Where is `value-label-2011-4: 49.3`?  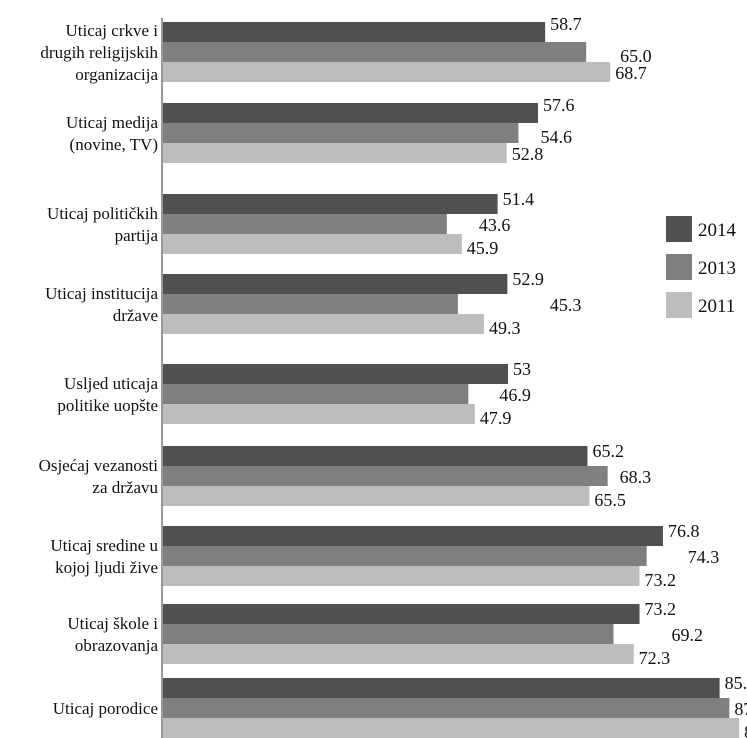
value-label-2011-4: 49.3 is located at coordinates (505, 328).